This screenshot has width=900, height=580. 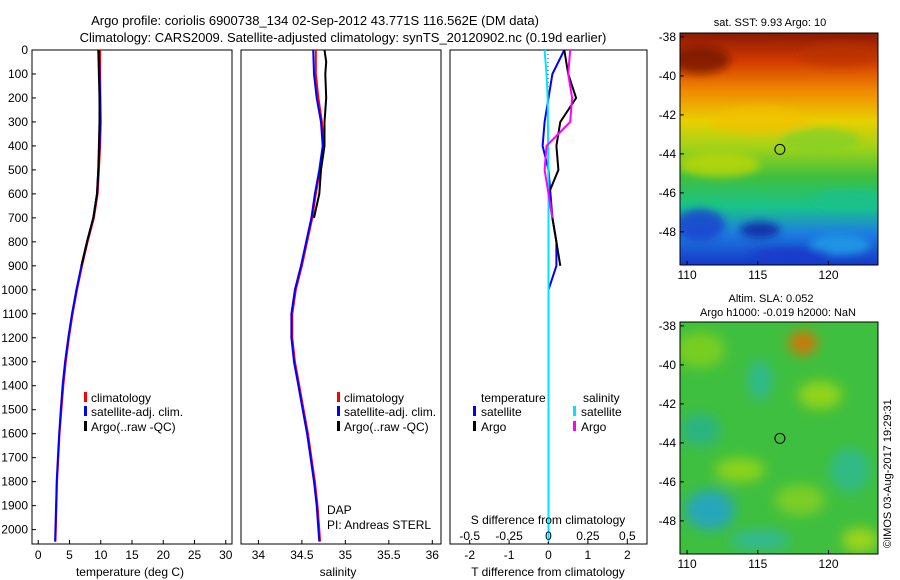 I want to click on legend-swatch-satellite, so click(x=85, y=411).